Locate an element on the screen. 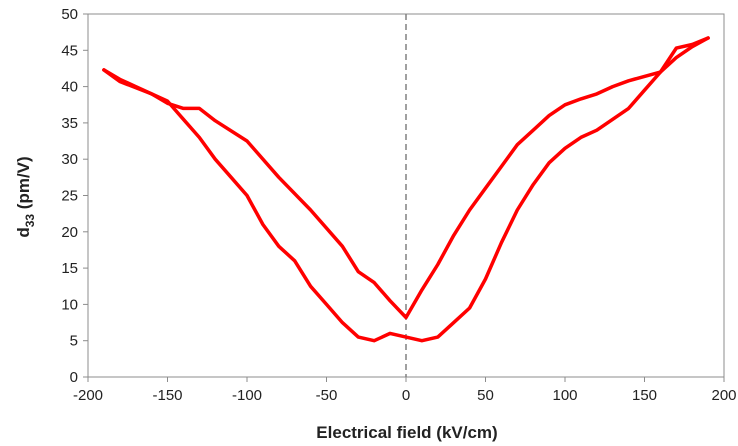 The width and height of the screenshot is (738, 446). x-tick-label: 0 is located at coordinates (406, 395).